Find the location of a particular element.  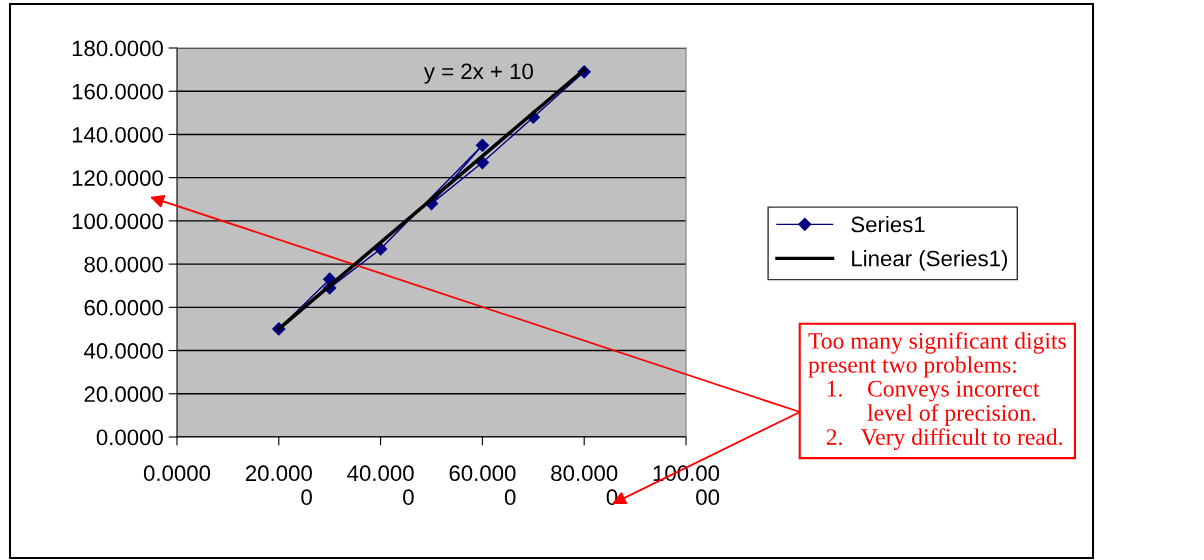

y-tick-label: 60.0000 is located at coordinates (123, 307).